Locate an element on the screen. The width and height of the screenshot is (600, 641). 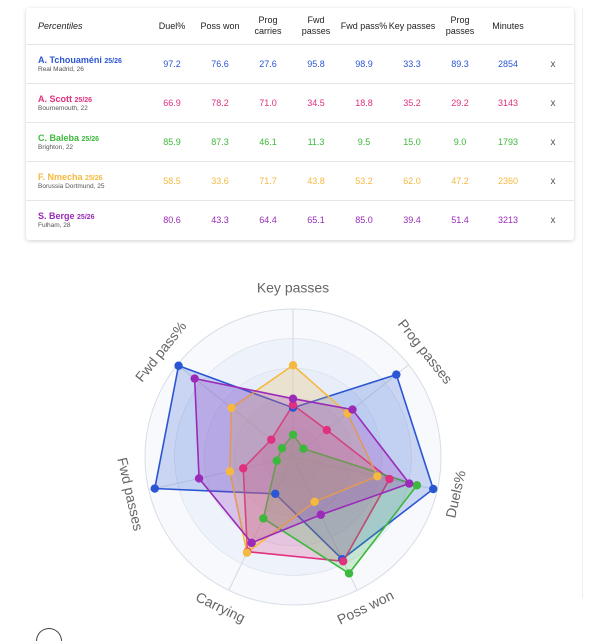
player-team: Bournemouth, 22 is located at coordinates (63, 108).